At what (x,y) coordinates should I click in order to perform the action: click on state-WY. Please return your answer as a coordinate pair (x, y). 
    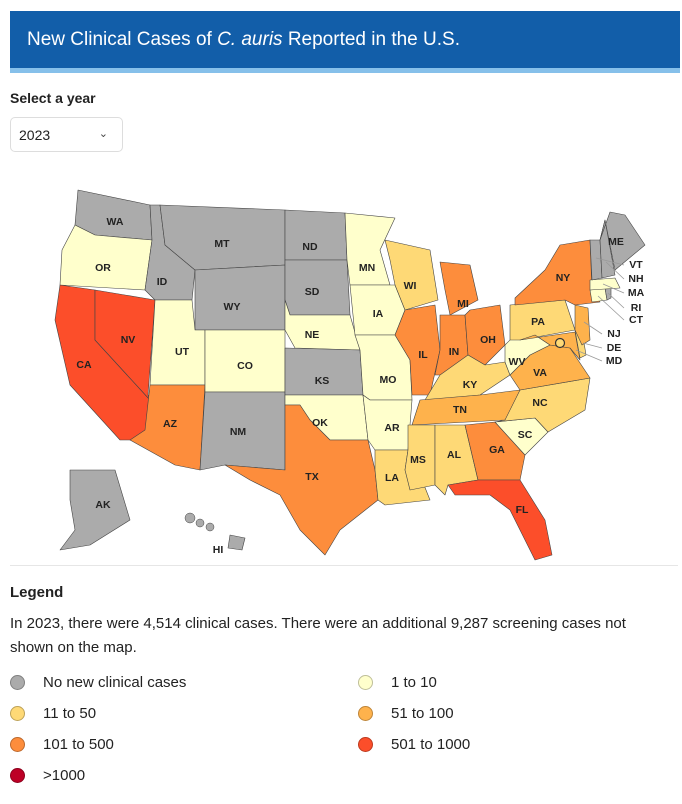
    Looking at the image, I should click on (240, 297).